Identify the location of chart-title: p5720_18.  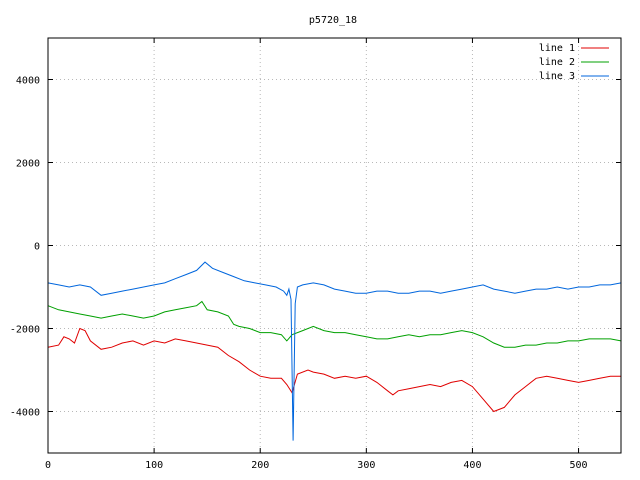
(333, 20).